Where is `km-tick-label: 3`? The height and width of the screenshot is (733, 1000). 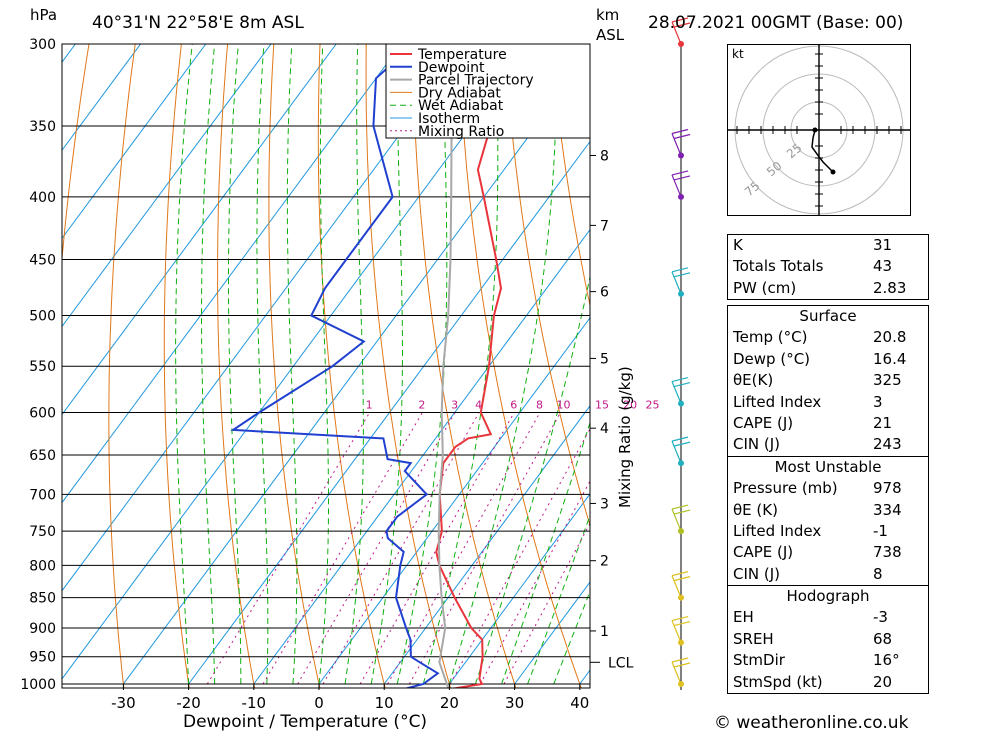 km-tick-label: 3 is located at coordinates (604, 504).